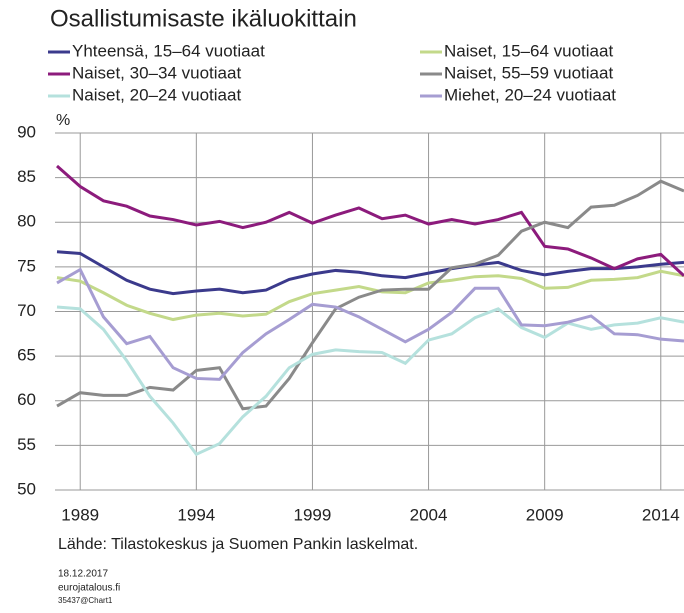 The image size is (684, 613). Describe the element at coordinates (26, 310) in the screenshot. I see `y-tick-label: 70` at that location.